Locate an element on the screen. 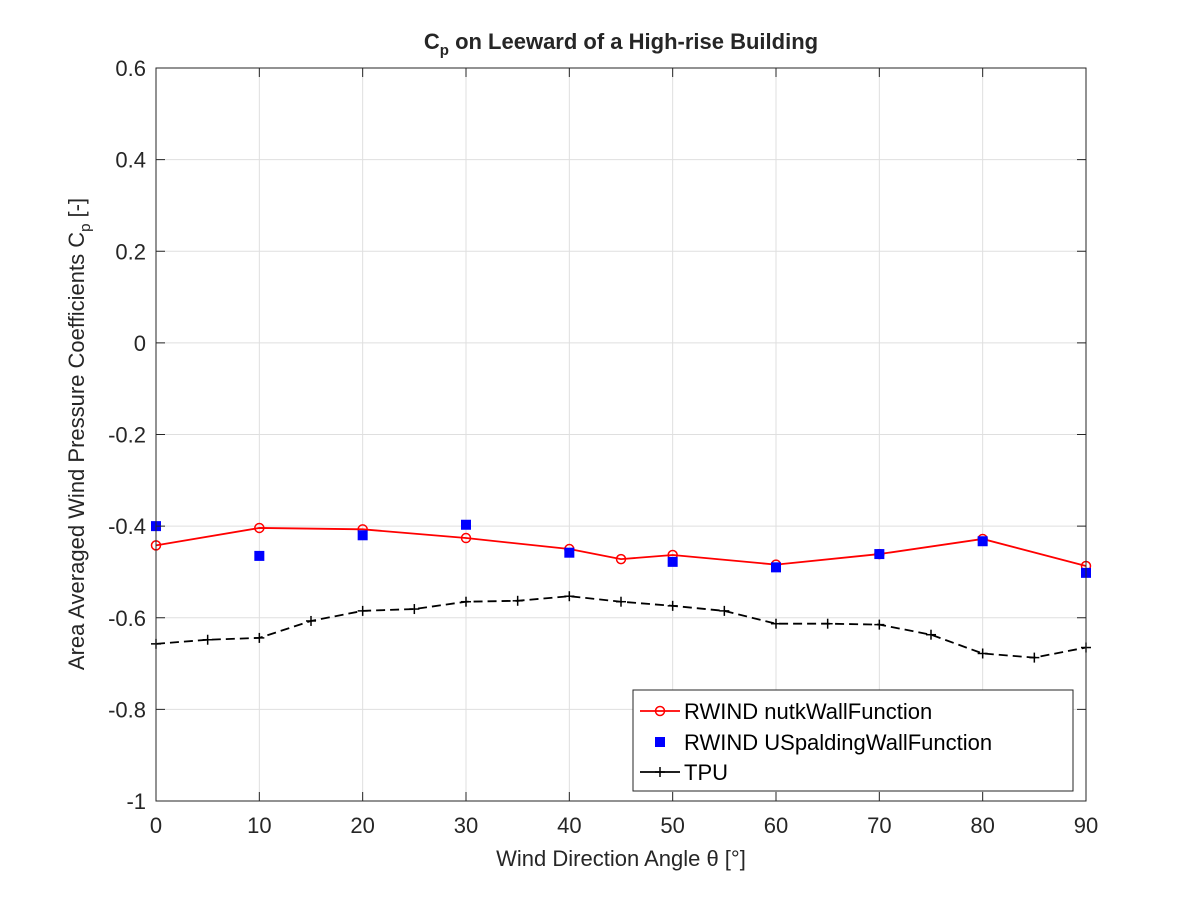 The width and height of the screenshot is (1200, 900). x-tick-label: 20 is located at coordinates (362, 825).